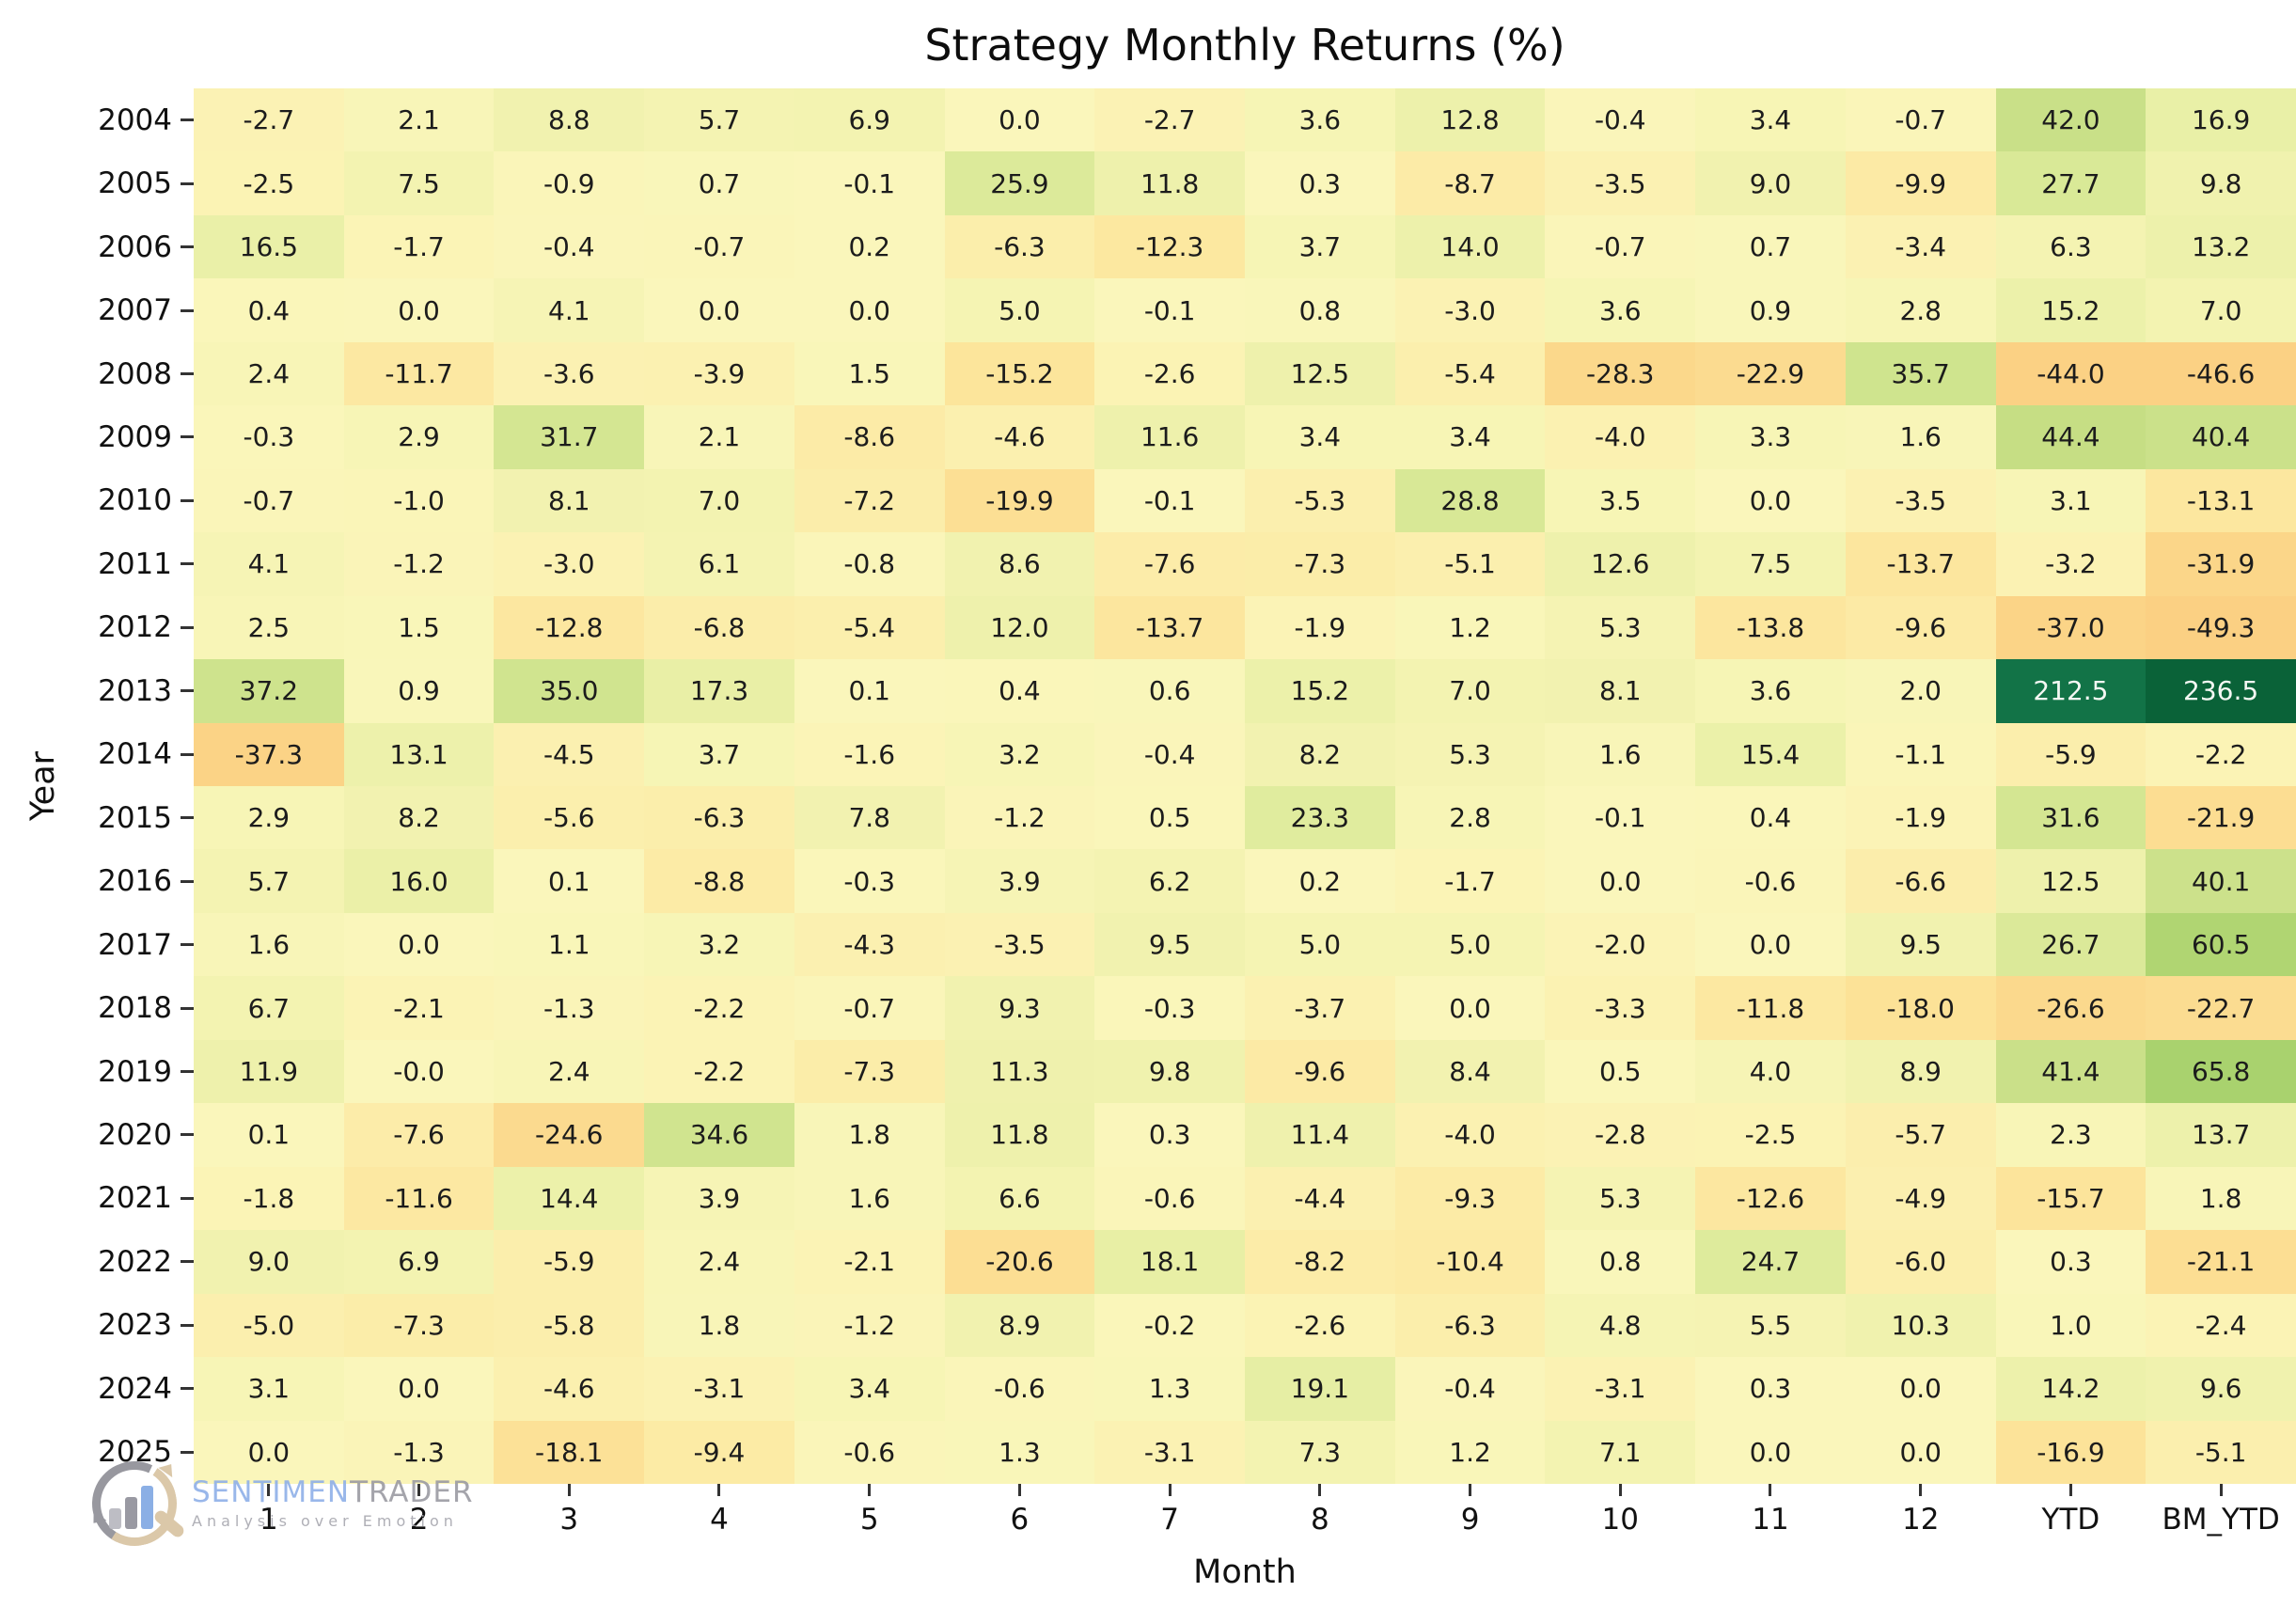  Describe the element at coordinates (1921, 881) in the screenshot. I see `heatmap-cell: -6.6` at that location.